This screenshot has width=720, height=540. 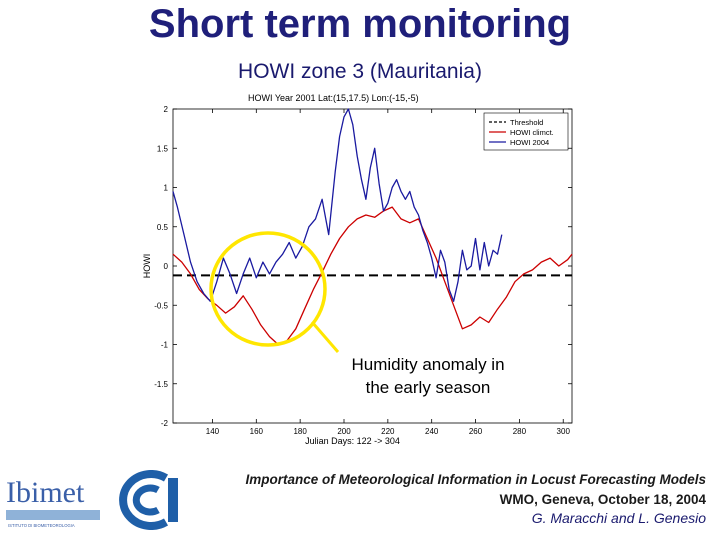 What do you see at coordinates (268, 289) in the screenshot?
I see `anomaly-circle` at bounding box center [268, 289].